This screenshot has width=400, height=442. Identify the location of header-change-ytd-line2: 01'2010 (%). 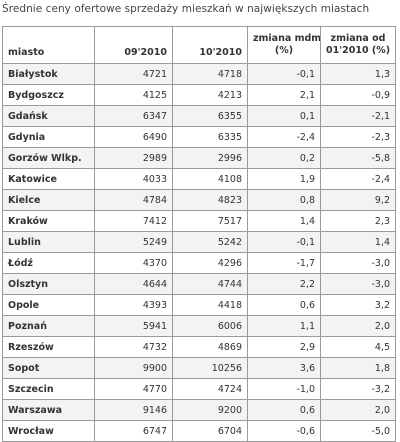
(358, 50).